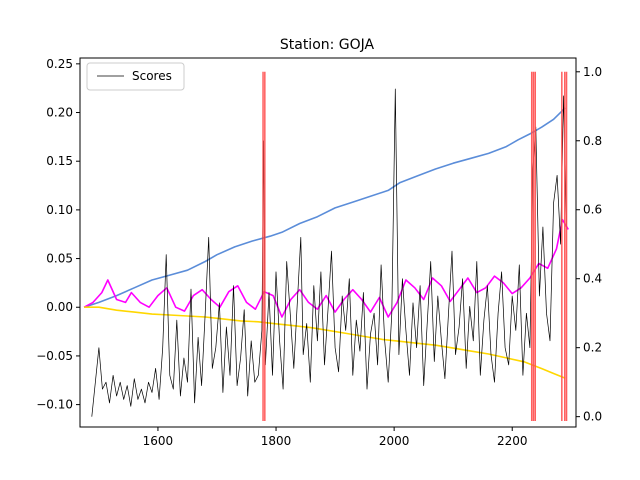  Describe the element at coordinates (59, 210) in the screenshot. I see `y-left-tick-label-4: 0.10` at that location.